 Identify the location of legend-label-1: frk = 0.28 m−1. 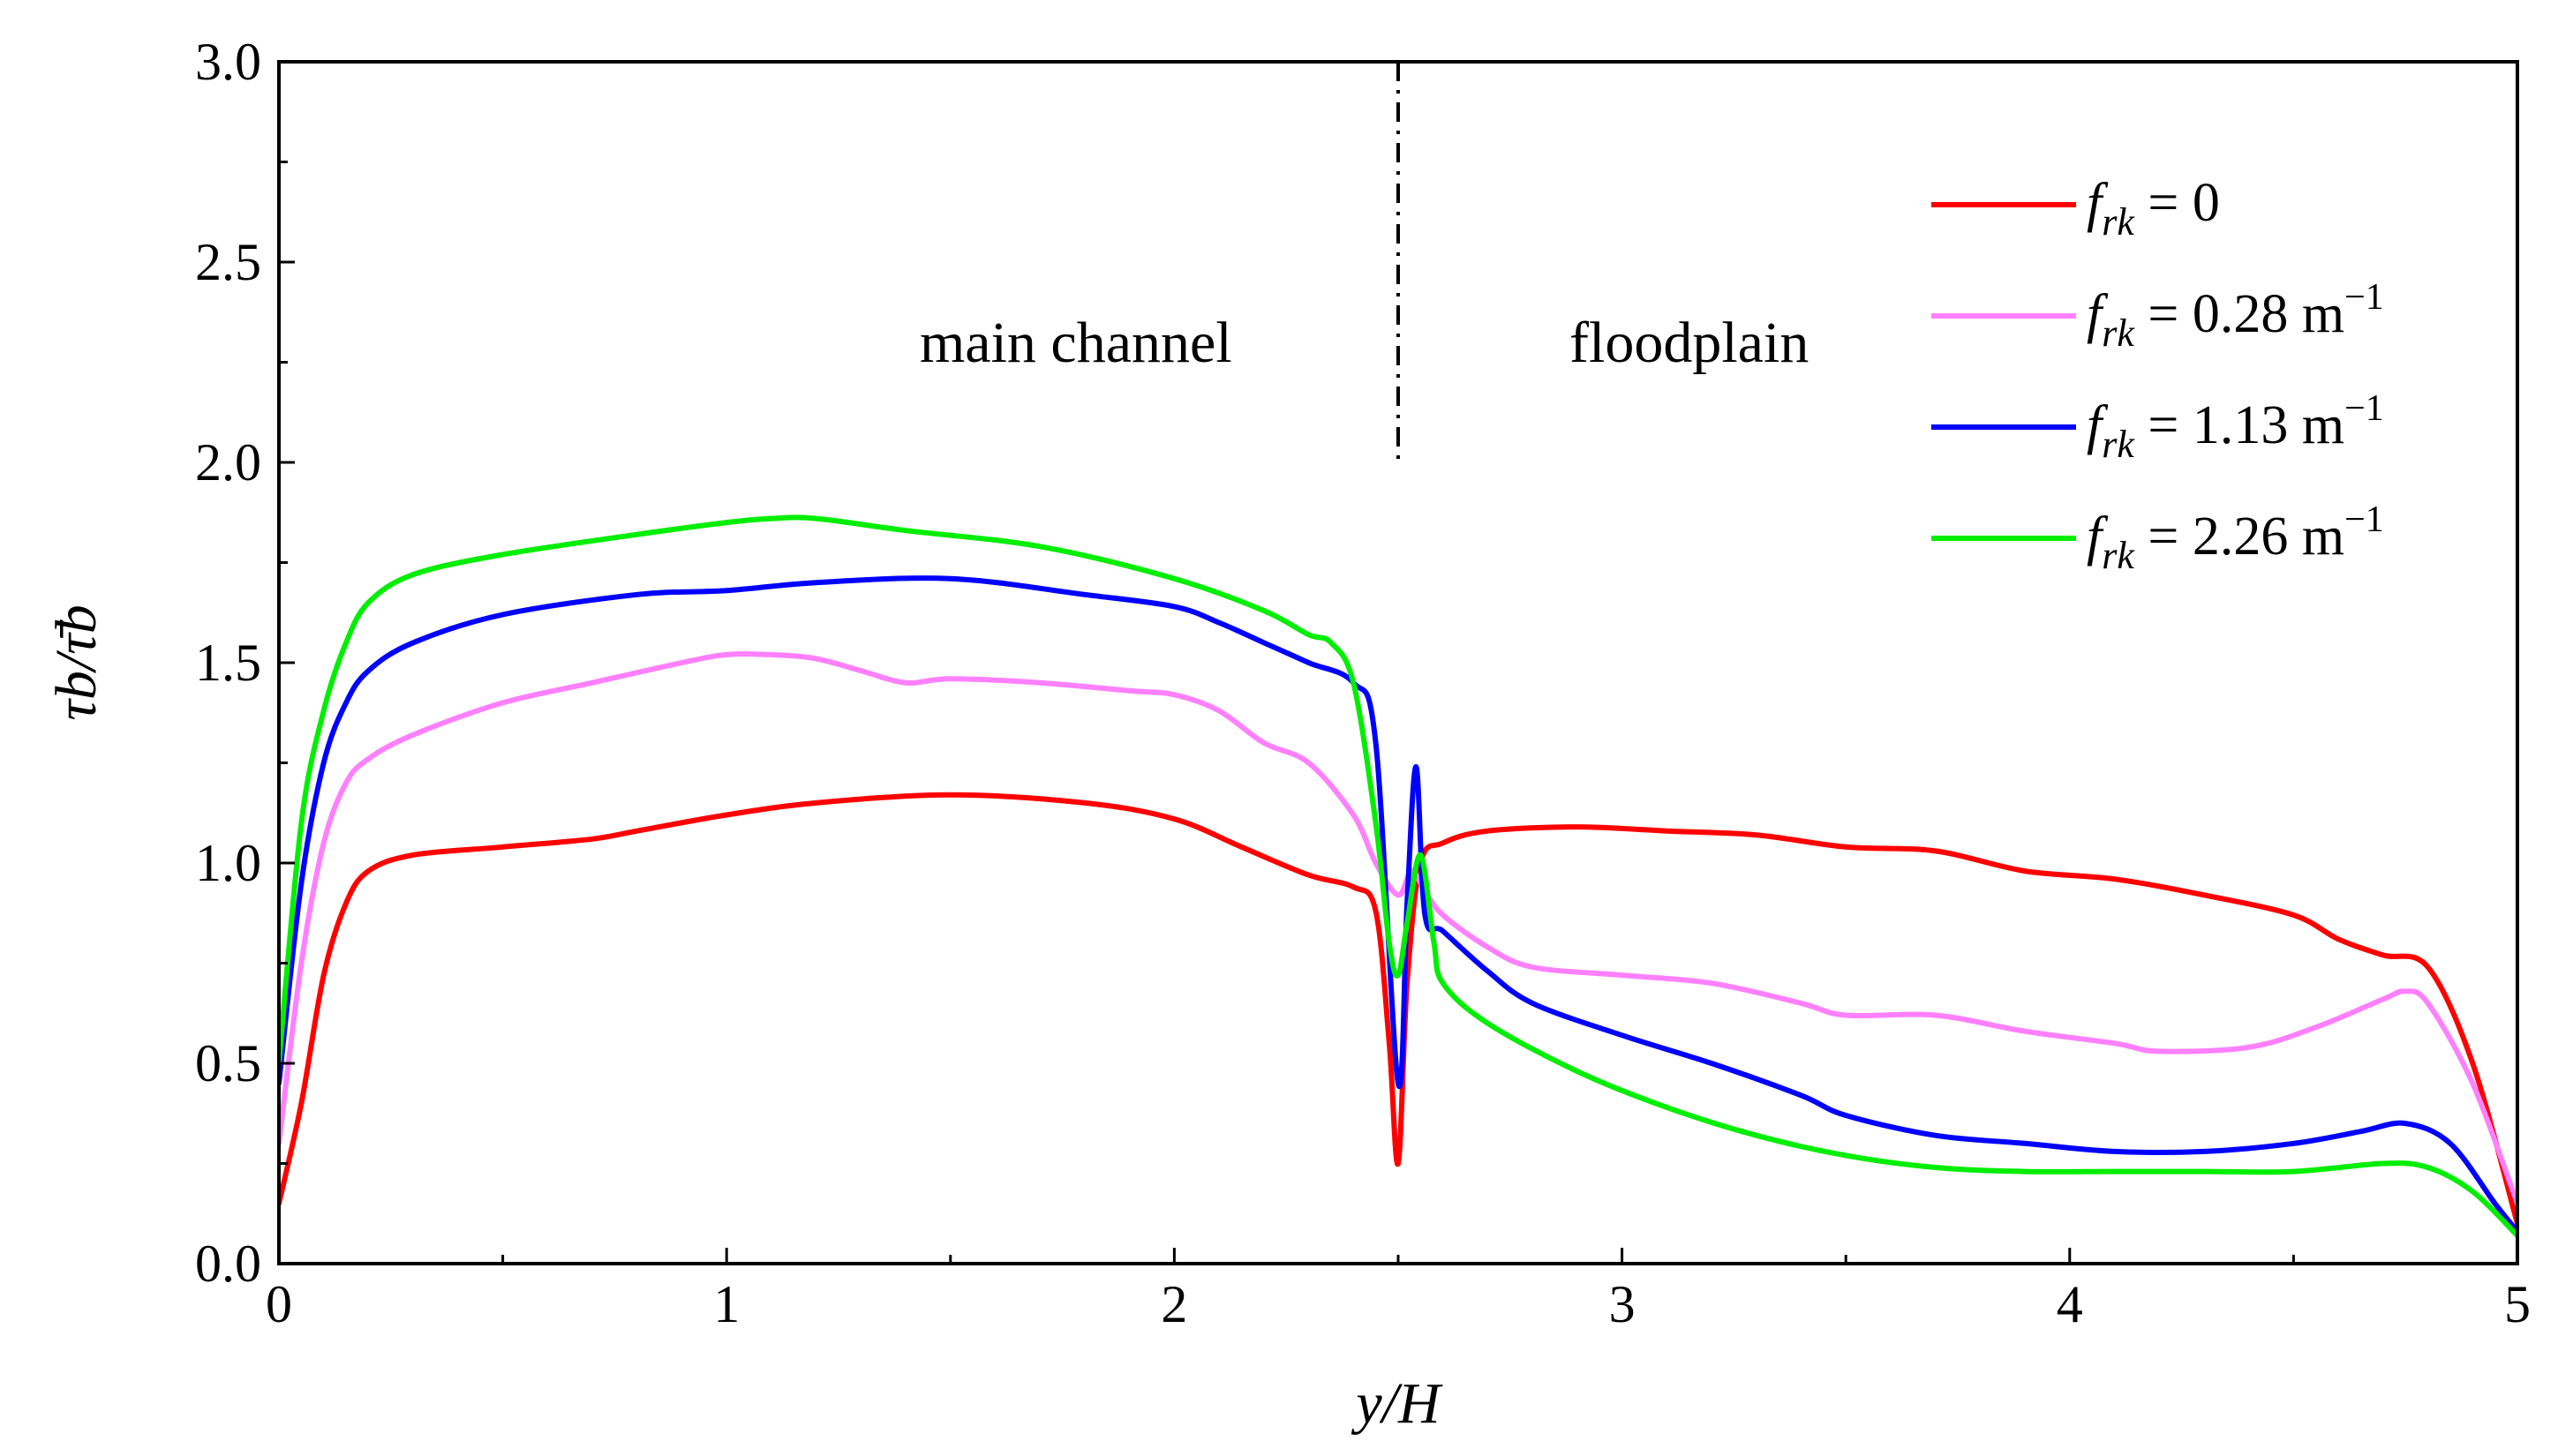
(2235, 316).